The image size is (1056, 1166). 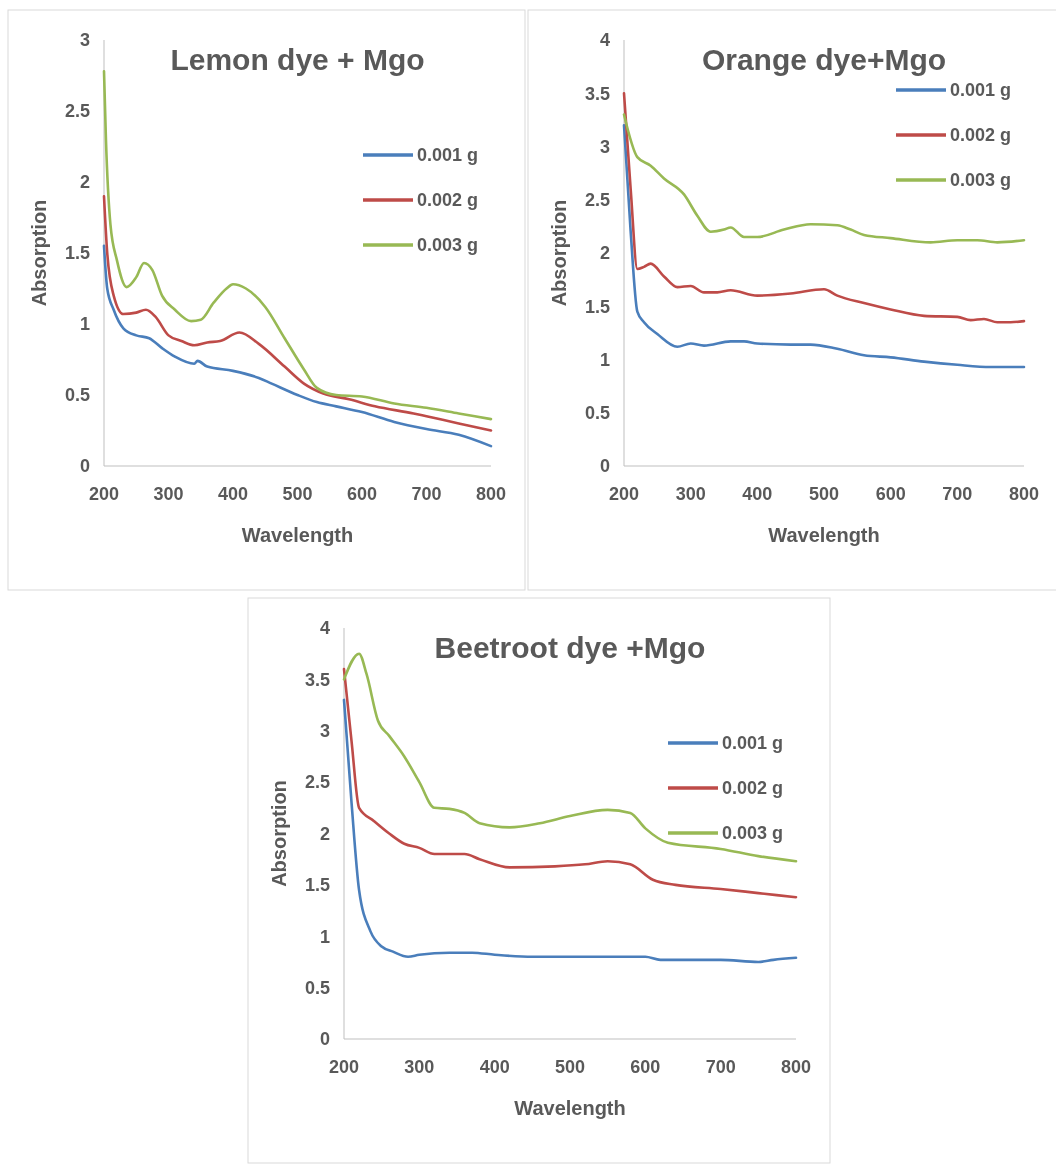 What do you see at coordinates (824, 59) in the screenshot?
I see `chart-title: Orange dye+Mgo` at bounding box center [824, 59].